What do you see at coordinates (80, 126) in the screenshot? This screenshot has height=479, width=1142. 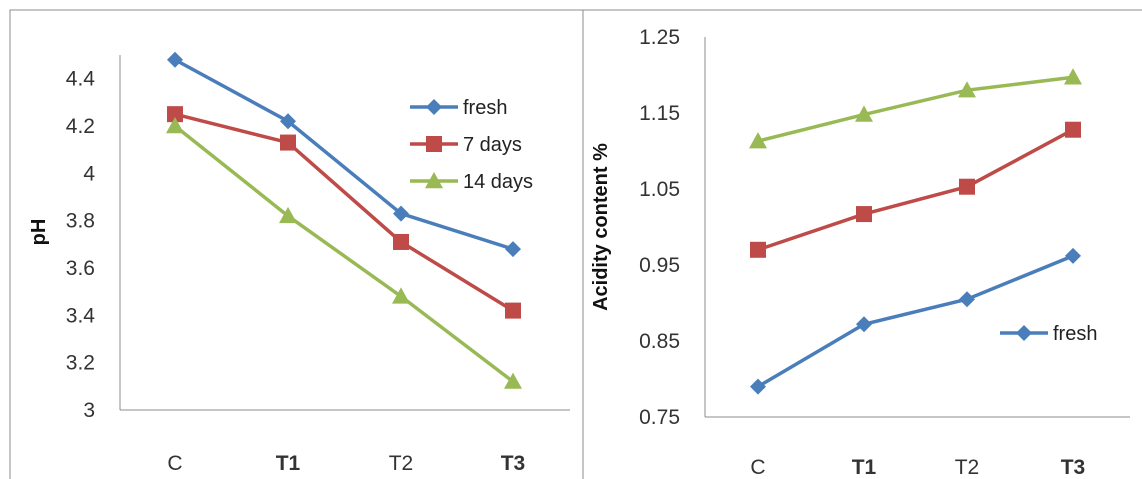 I see `y-tick-label: 4.2` at bounding box center [80, 126].